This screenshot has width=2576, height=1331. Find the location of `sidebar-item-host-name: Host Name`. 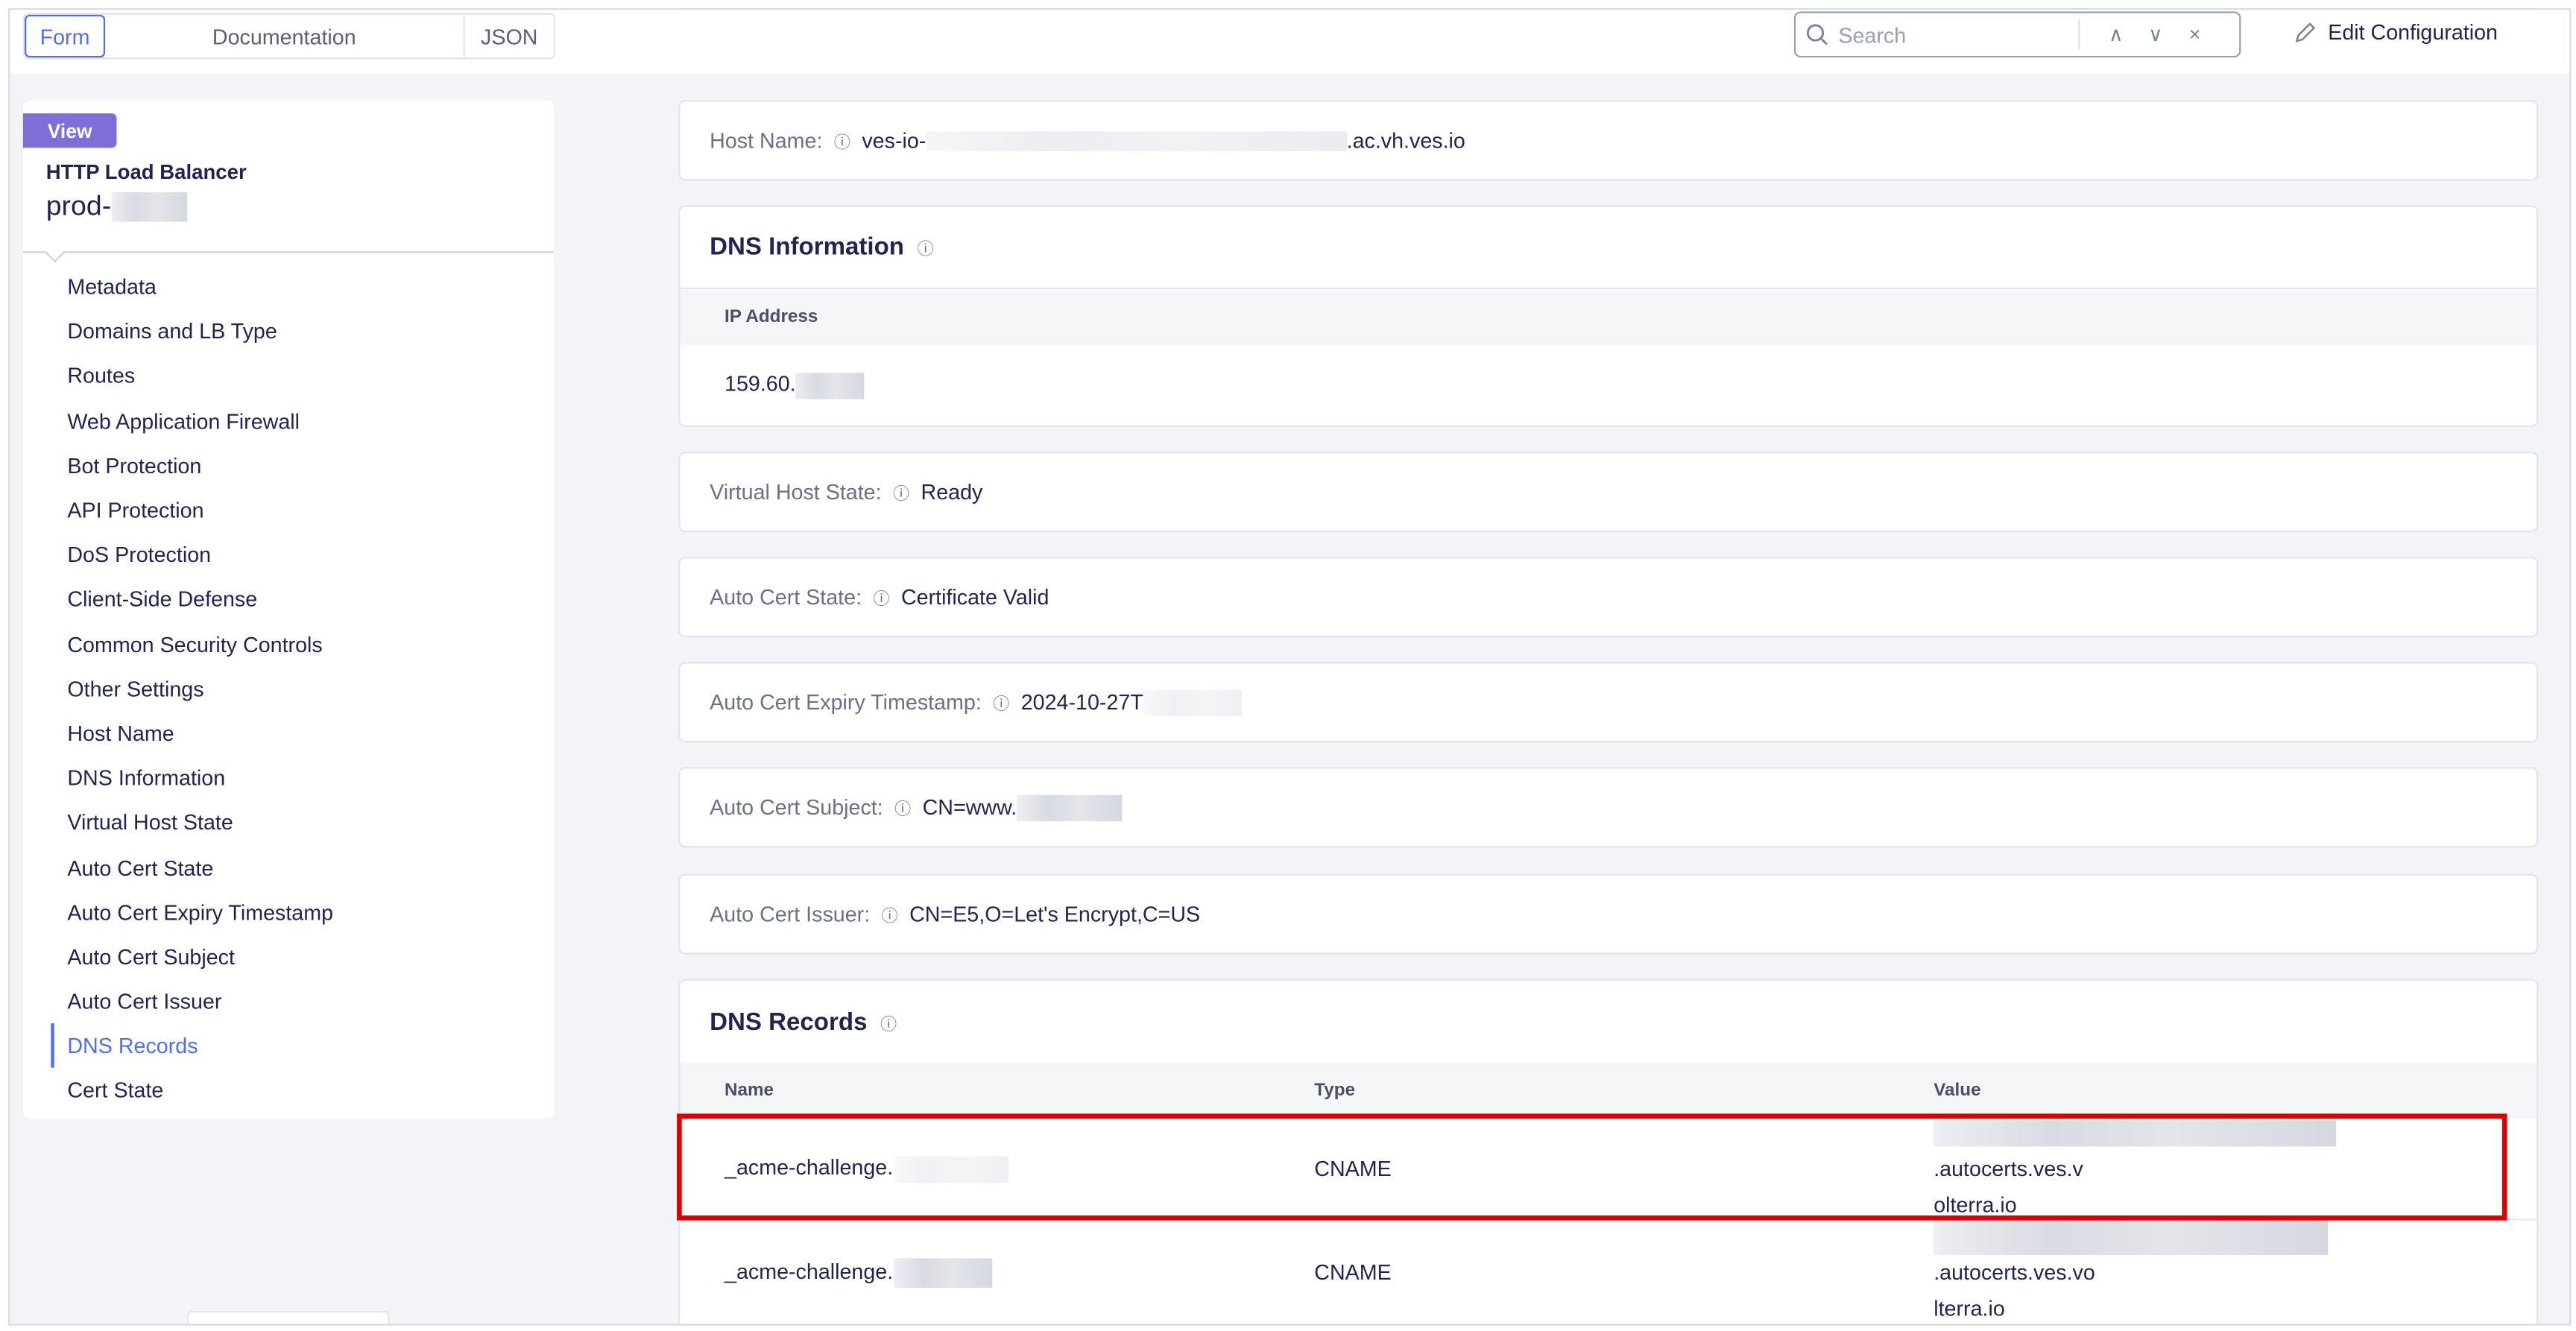

sidebar-item-host-name: Host Name is located at coordinates (121, 733).